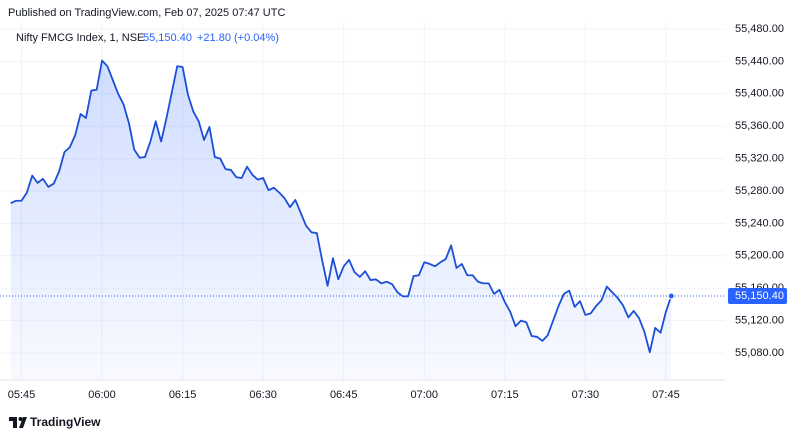  What do you see at coordinates (759, 353) in the screenshot?
I see `y-tick-label: 55,080.00` at bounding box center [759, 353].